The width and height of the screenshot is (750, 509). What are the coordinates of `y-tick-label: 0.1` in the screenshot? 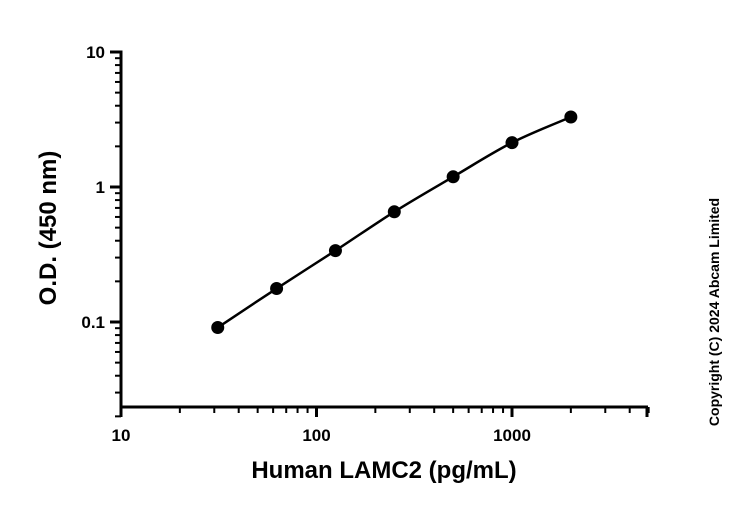 It's located at (93, 322).